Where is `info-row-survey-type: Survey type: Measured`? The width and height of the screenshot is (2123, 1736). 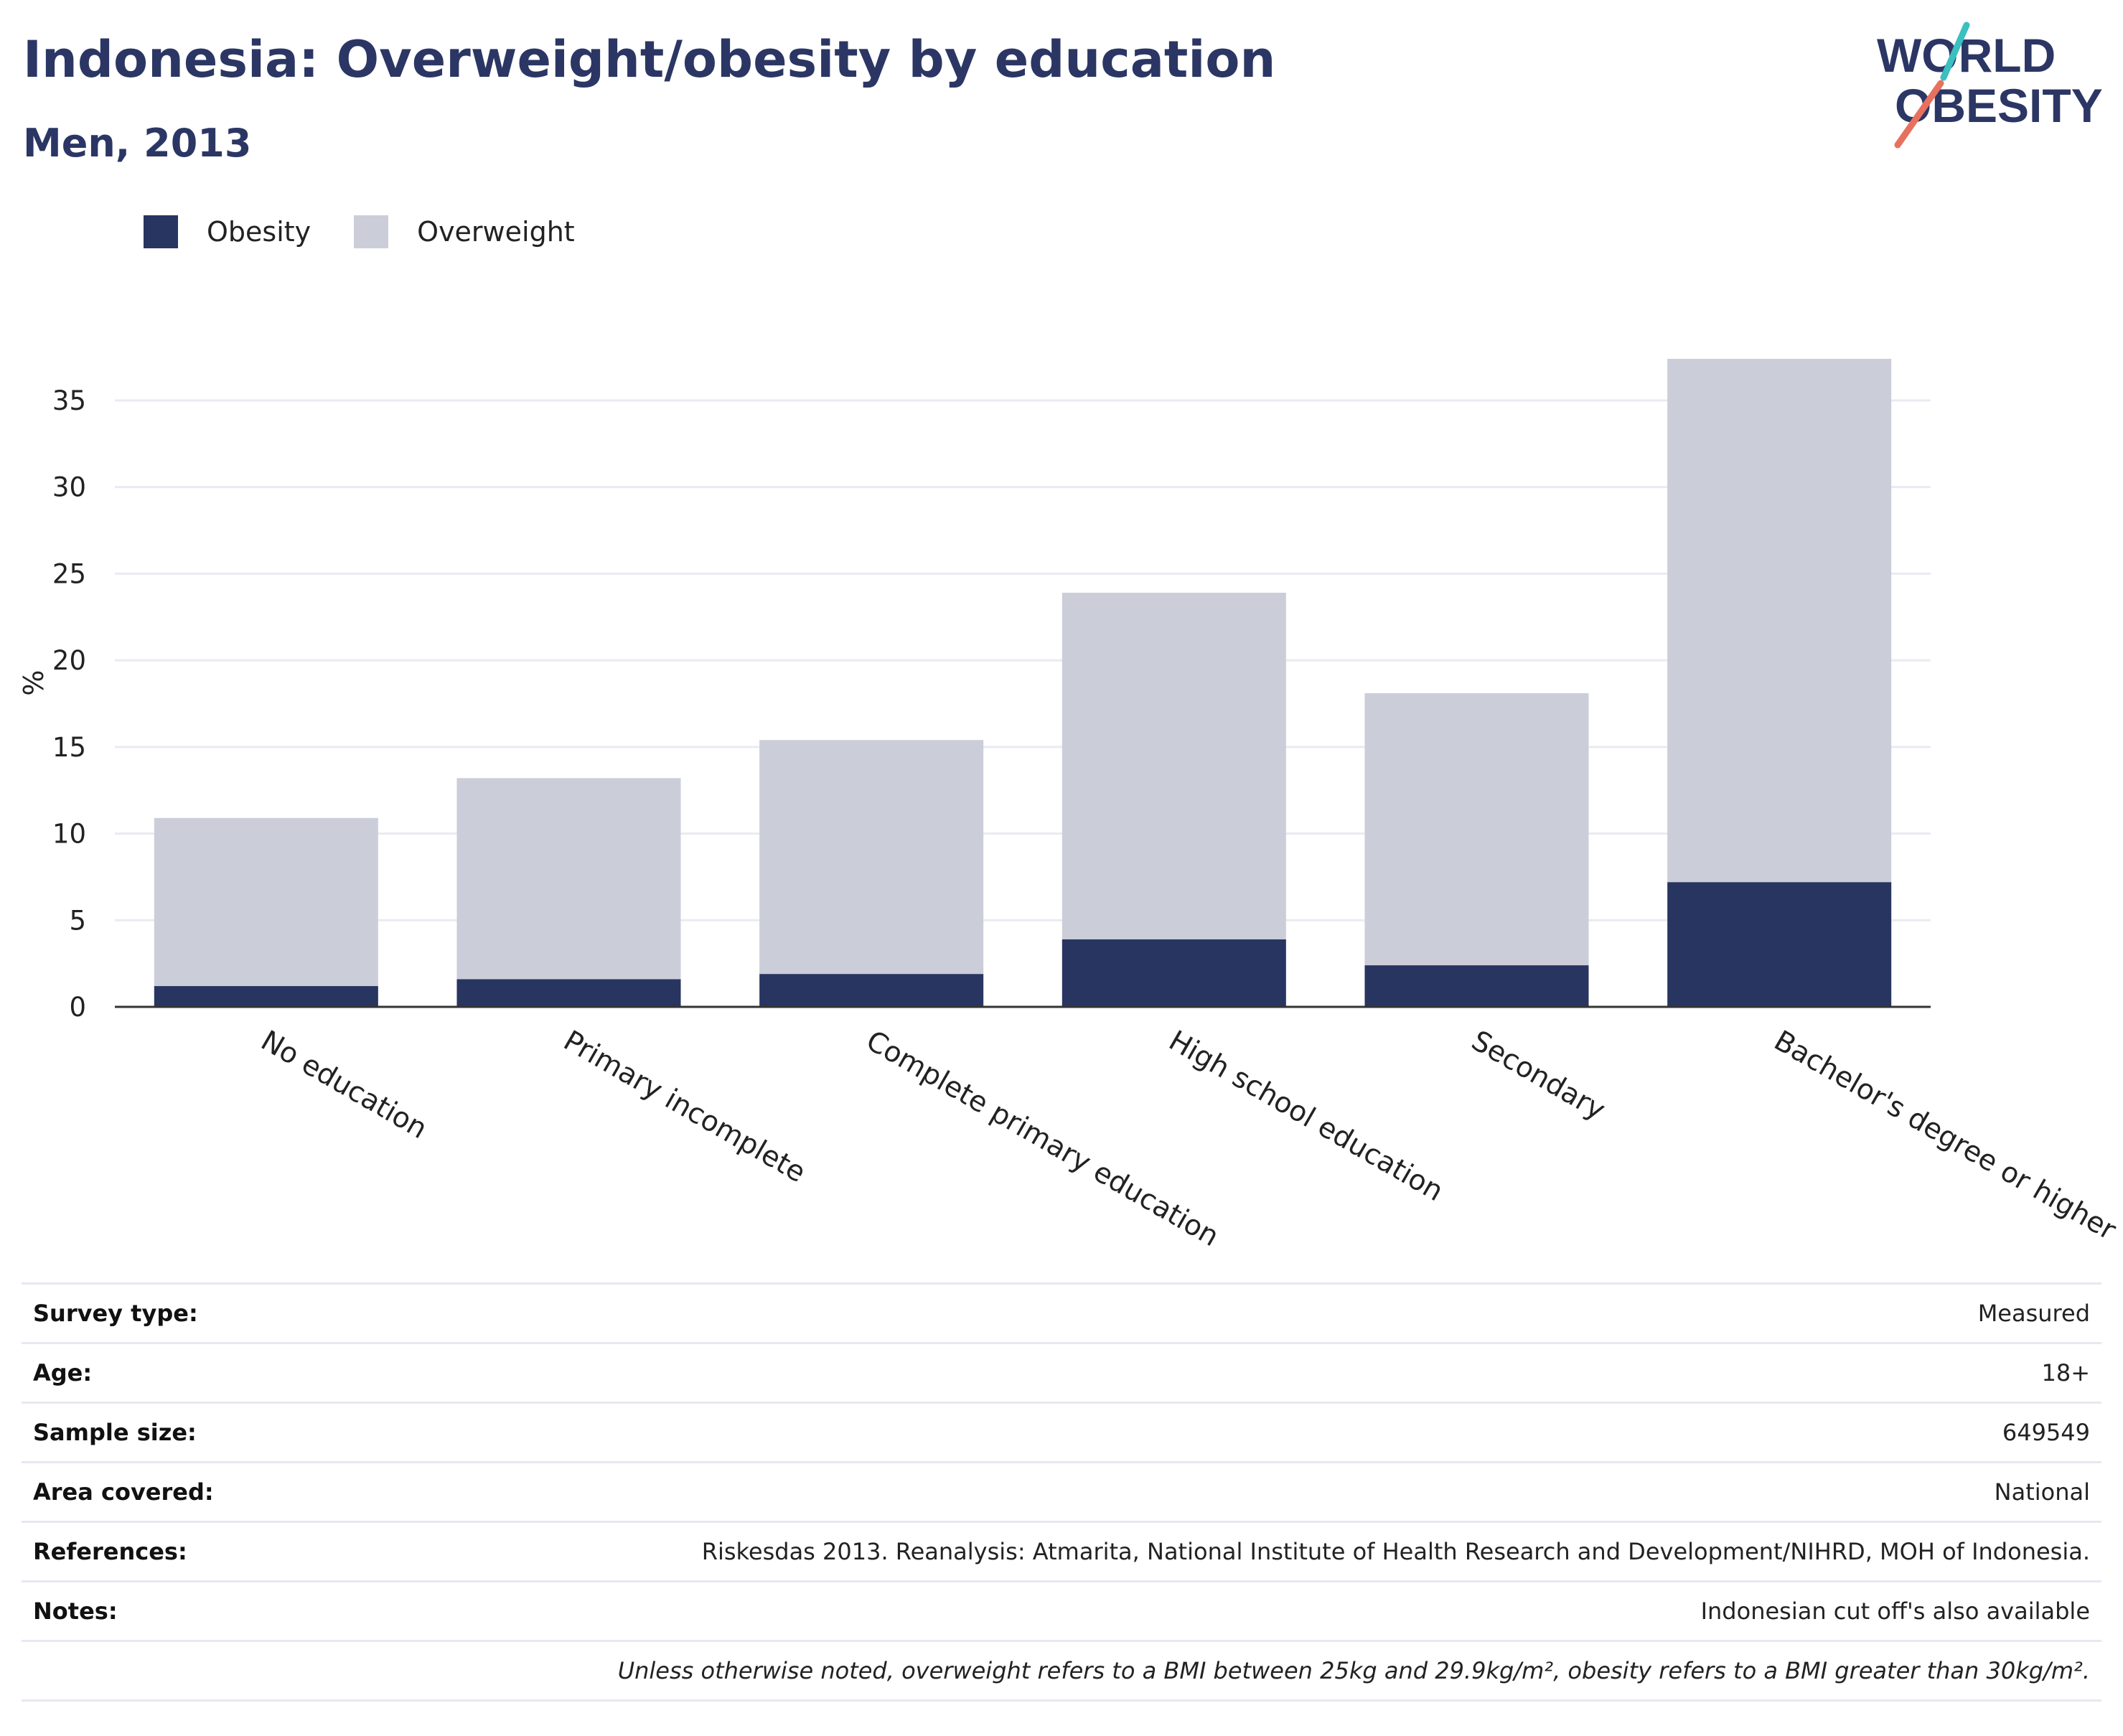 info-row-survey-type: Survey type: Measured is located at coordinates (1061, 1313).